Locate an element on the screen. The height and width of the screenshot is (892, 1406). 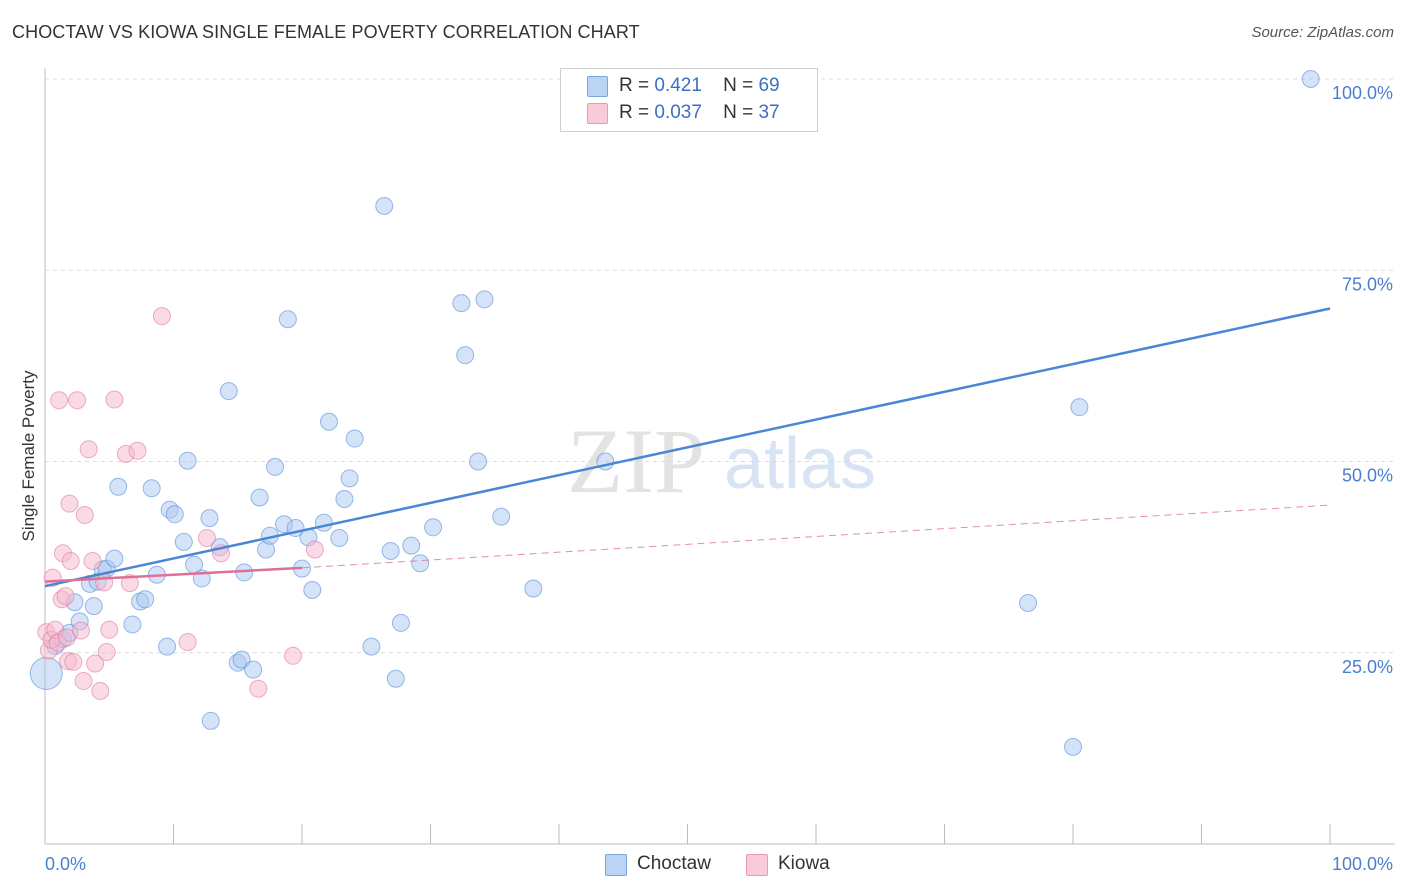
legend-label-kiowa: Kiowa is located at coordinates (804, 863).